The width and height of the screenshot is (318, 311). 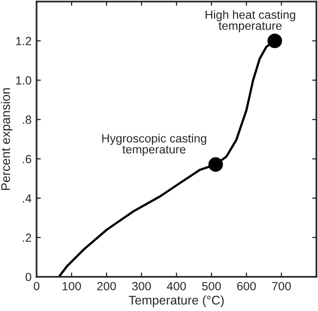 I want to click on x-tick-label: 300, so click(x=141, y=286).